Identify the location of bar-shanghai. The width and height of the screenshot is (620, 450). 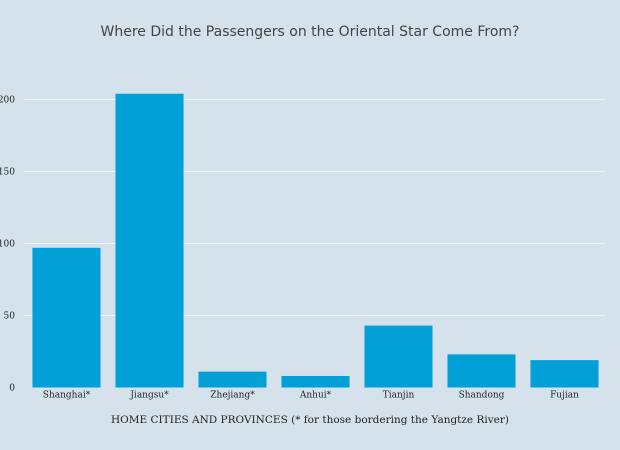
(66, 317).